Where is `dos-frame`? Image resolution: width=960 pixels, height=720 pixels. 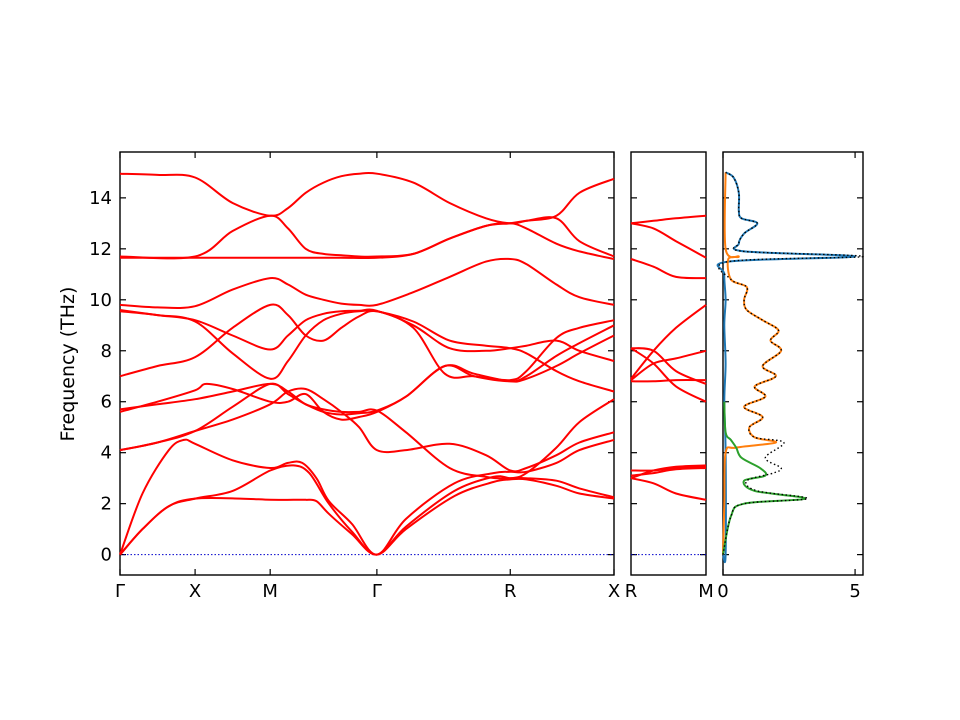
dos-frame is located at coordinates (793, 363).